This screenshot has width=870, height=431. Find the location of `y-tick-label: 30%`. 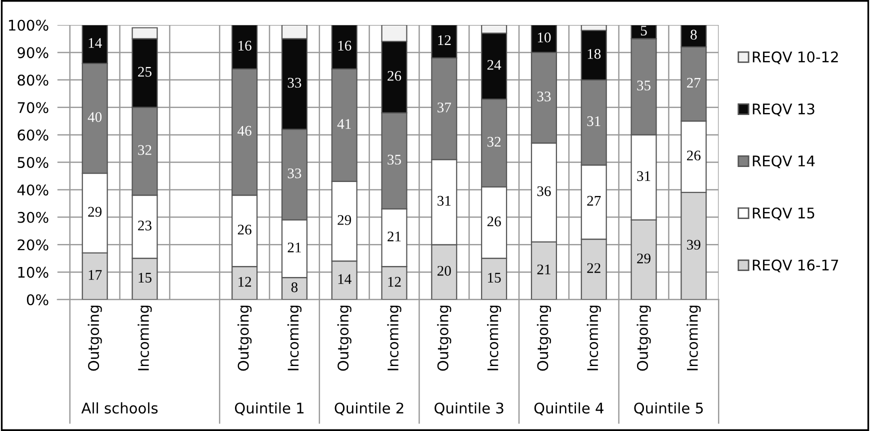

y-tick-label: 30% is located at coordinates (33, 217).